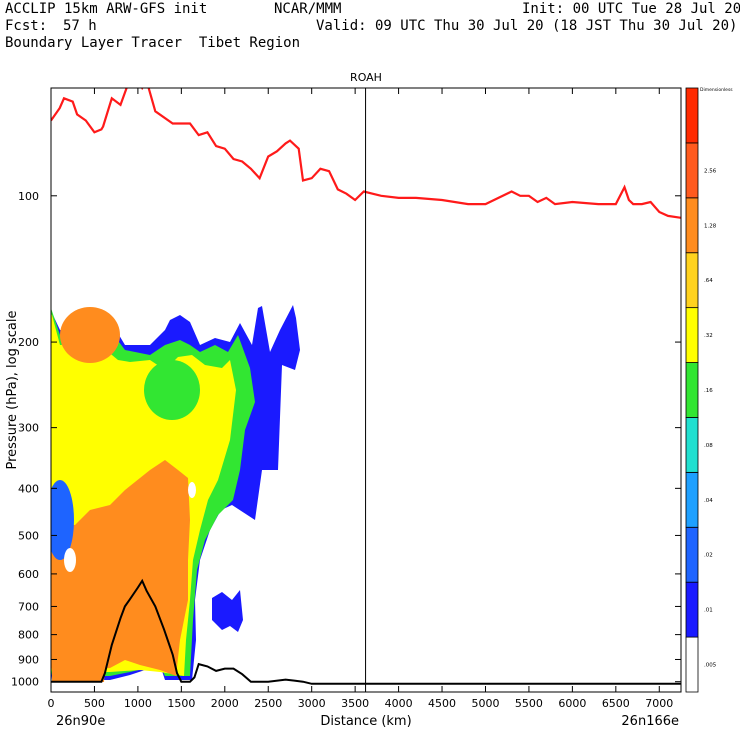 The height and width of the screenshot is (740, 740). I want to click on colorbar-label: .64, so click(708, 281).